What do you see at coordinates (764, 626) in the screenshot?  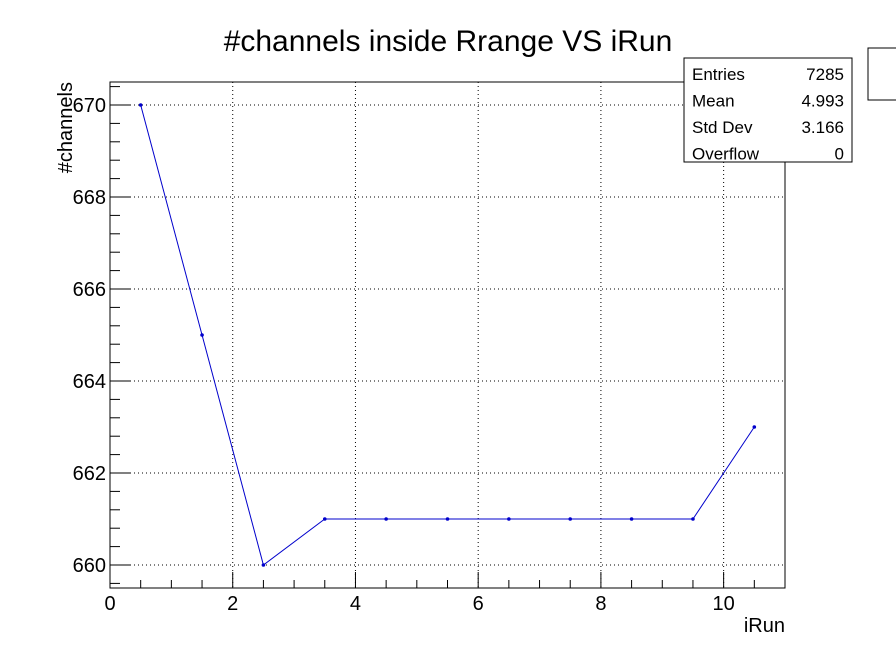 I see `x-axis-label: iRun` at bounding box center [764, 626].